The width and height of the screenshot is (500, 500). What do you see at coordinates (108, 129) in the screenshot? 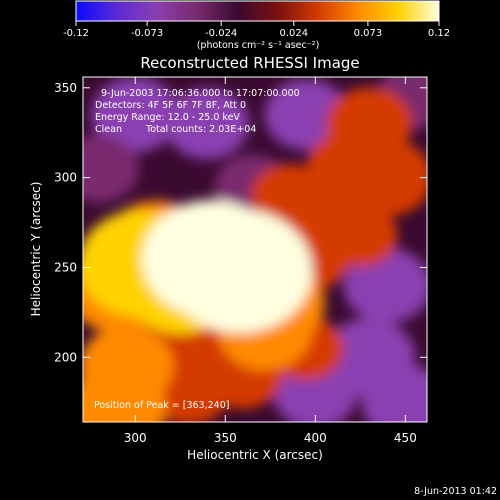
I see `annotation-method: Clean` at bounding box center [108, 129].